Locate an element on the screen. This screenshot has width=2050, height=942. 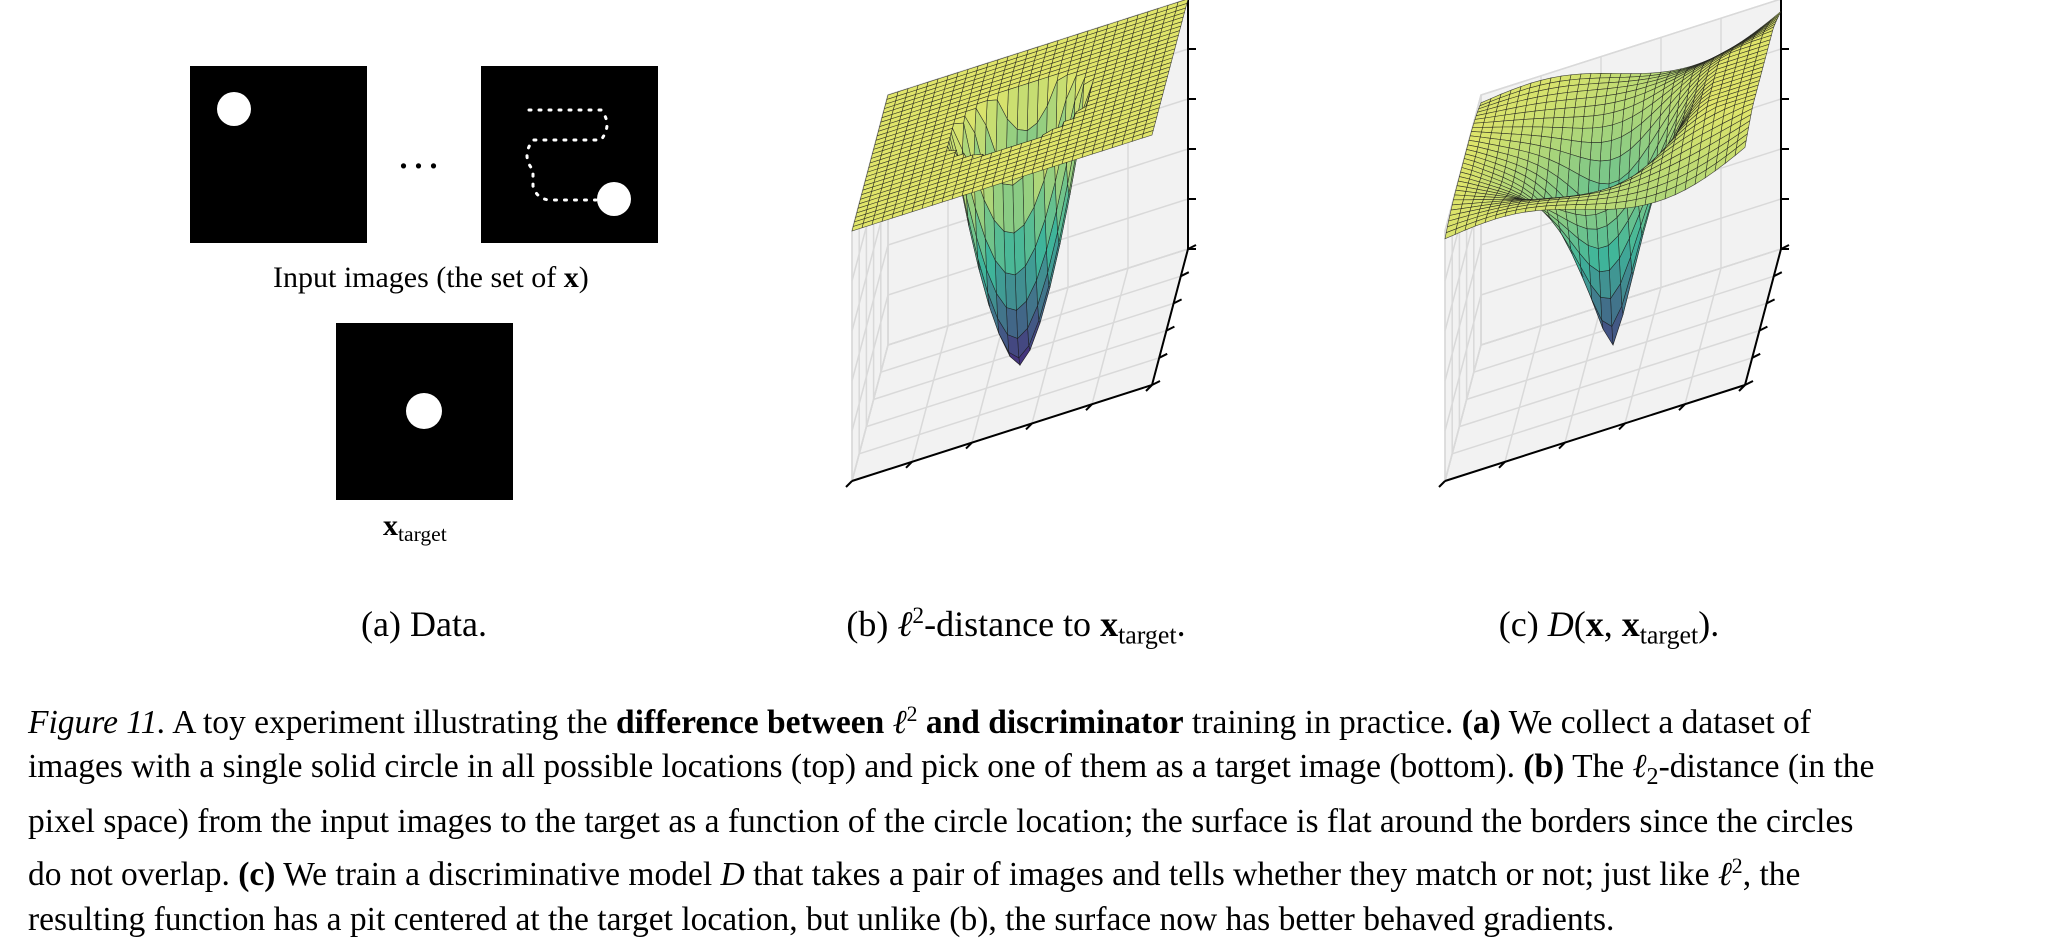
input-image-last is located at coordinates (569, 154).